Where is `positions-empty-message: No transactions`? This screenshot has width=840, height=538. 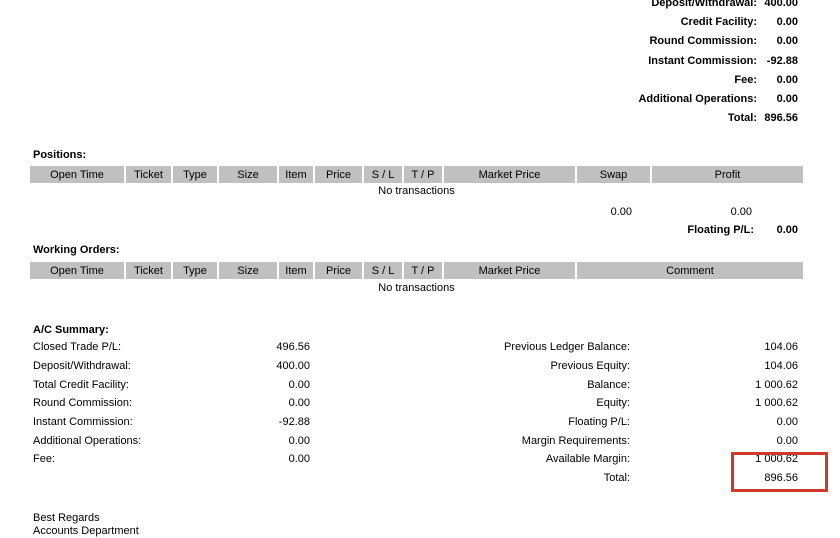
positions-empty-message: No transactions is located at coordinates (416, 191).